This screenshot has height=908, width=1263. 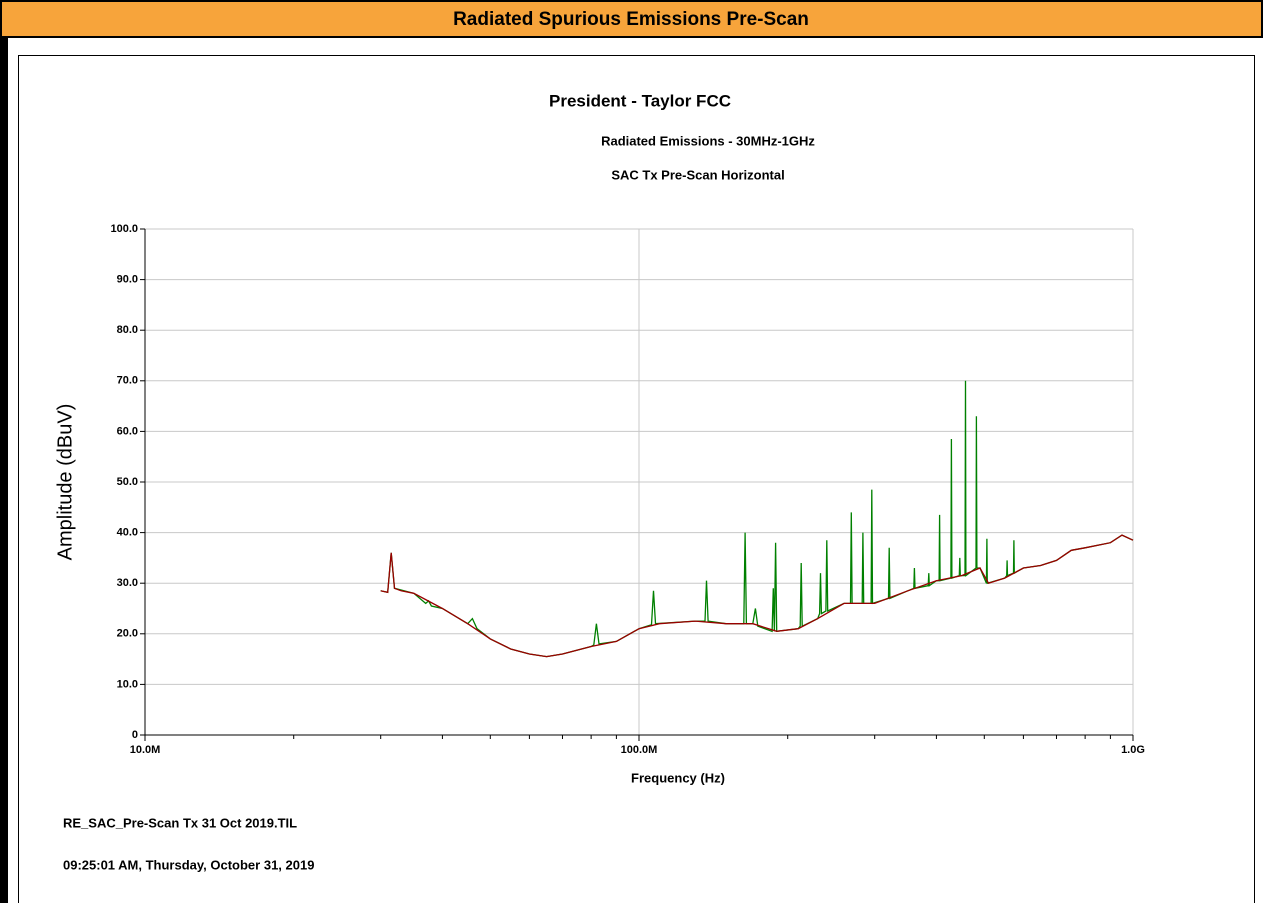 What do you see at coordinates (127, 330) in the screenshot?
I see `y-tick-label: 80.0` at bounding box center [127, 330].